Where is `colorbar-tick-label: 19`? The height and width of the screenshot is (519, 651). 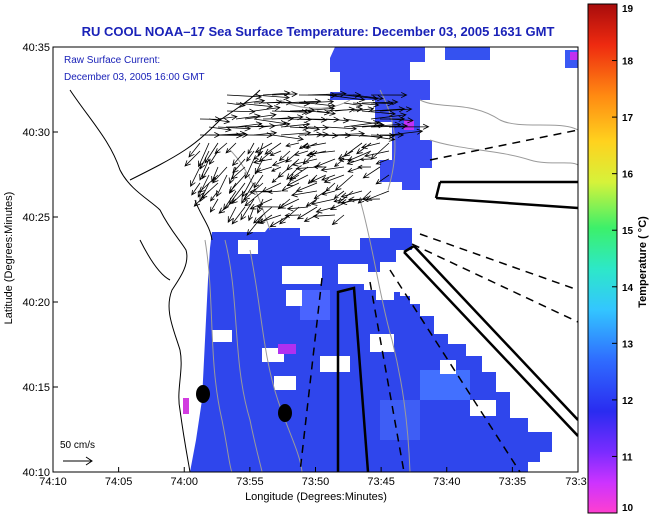 colorbar-tick-label: 19 is located at coordinates (628, 9).